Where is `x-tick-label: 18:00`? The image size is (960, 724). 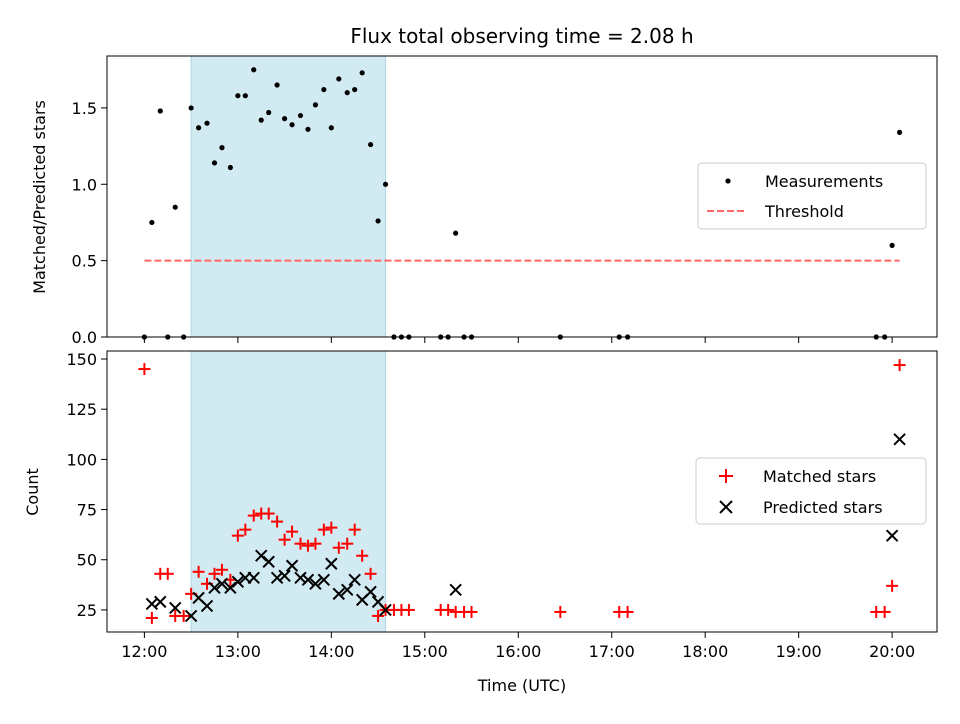 x-tick-label: 18:00 is located at coordinates (705, 651).